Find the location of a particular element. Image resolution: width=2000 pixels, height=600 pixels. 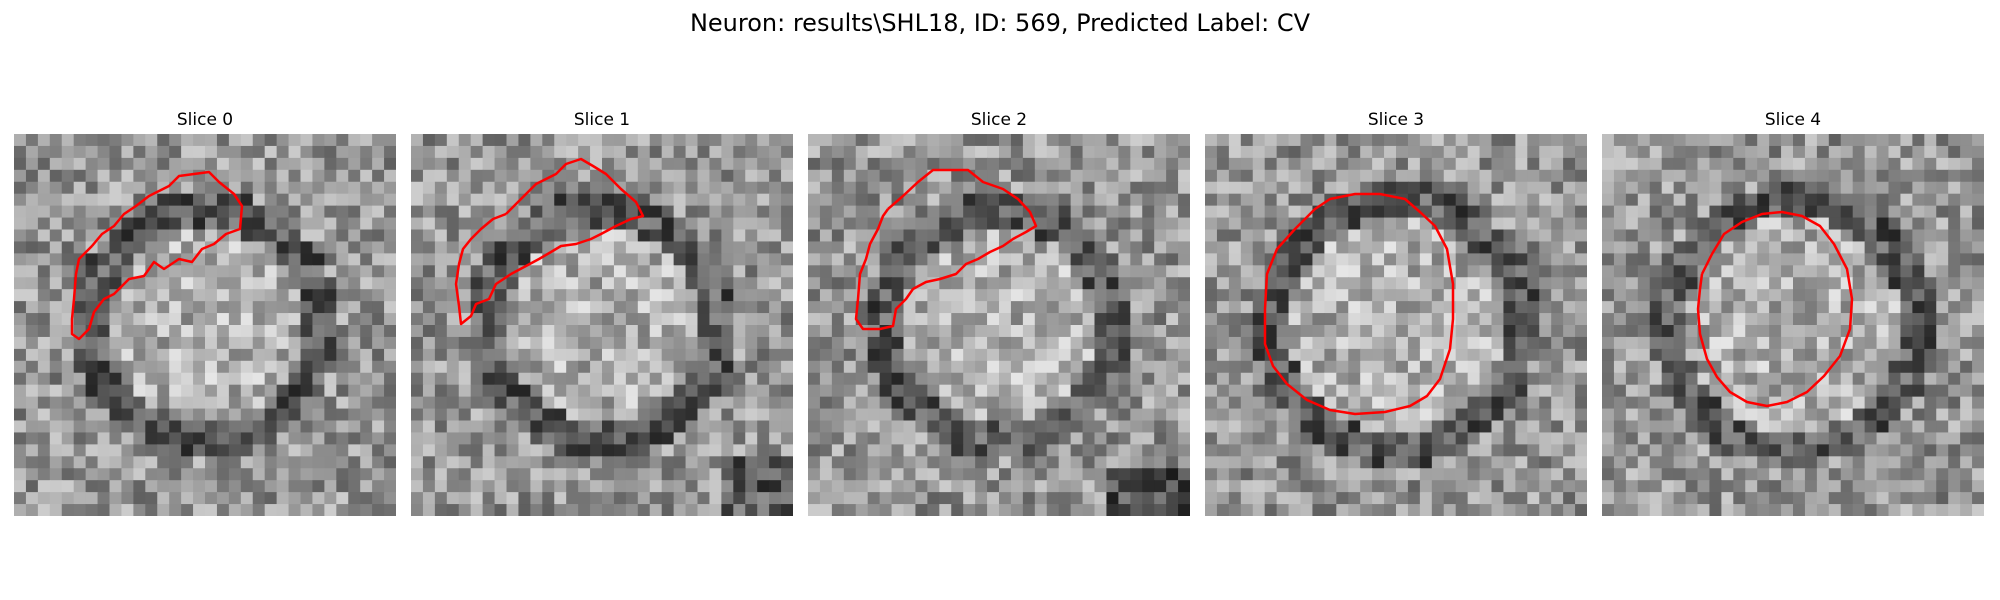

slice-panel: Slice 0 is located at coordinates (205, 313).